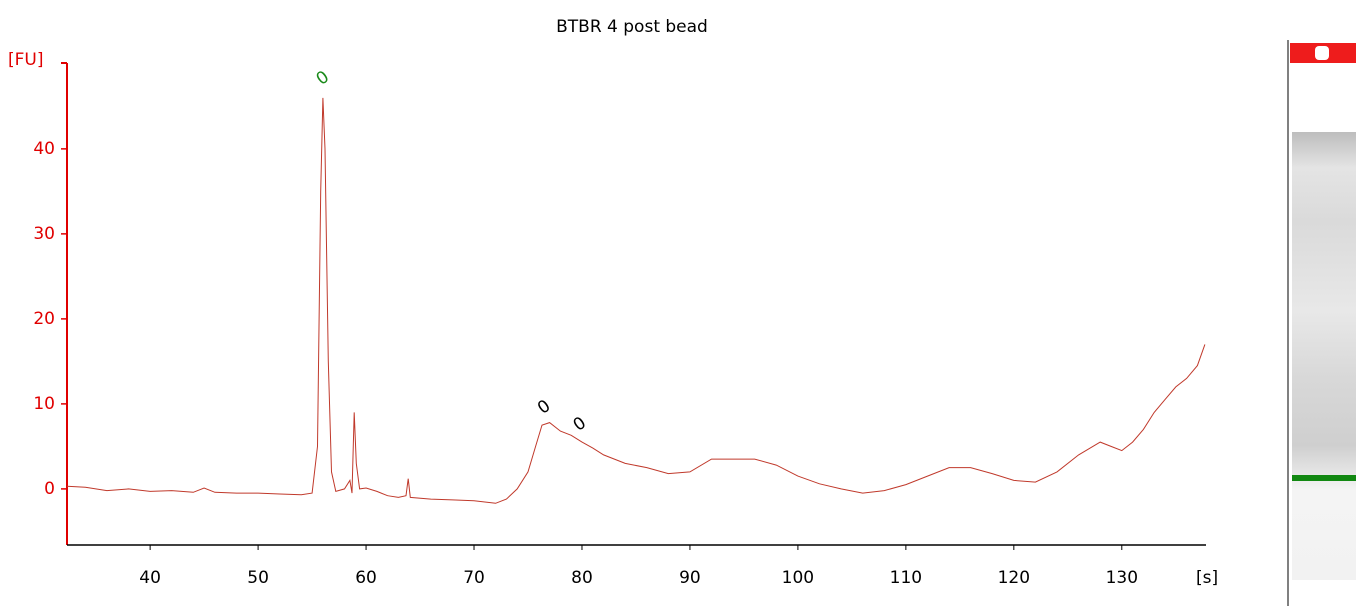 This screenshot has height=610, width=1358. What do you see at coordinates (1207, 578) in the screenshot?
I see `x-axis-label: [s]` at bounding box center [1207, 578].